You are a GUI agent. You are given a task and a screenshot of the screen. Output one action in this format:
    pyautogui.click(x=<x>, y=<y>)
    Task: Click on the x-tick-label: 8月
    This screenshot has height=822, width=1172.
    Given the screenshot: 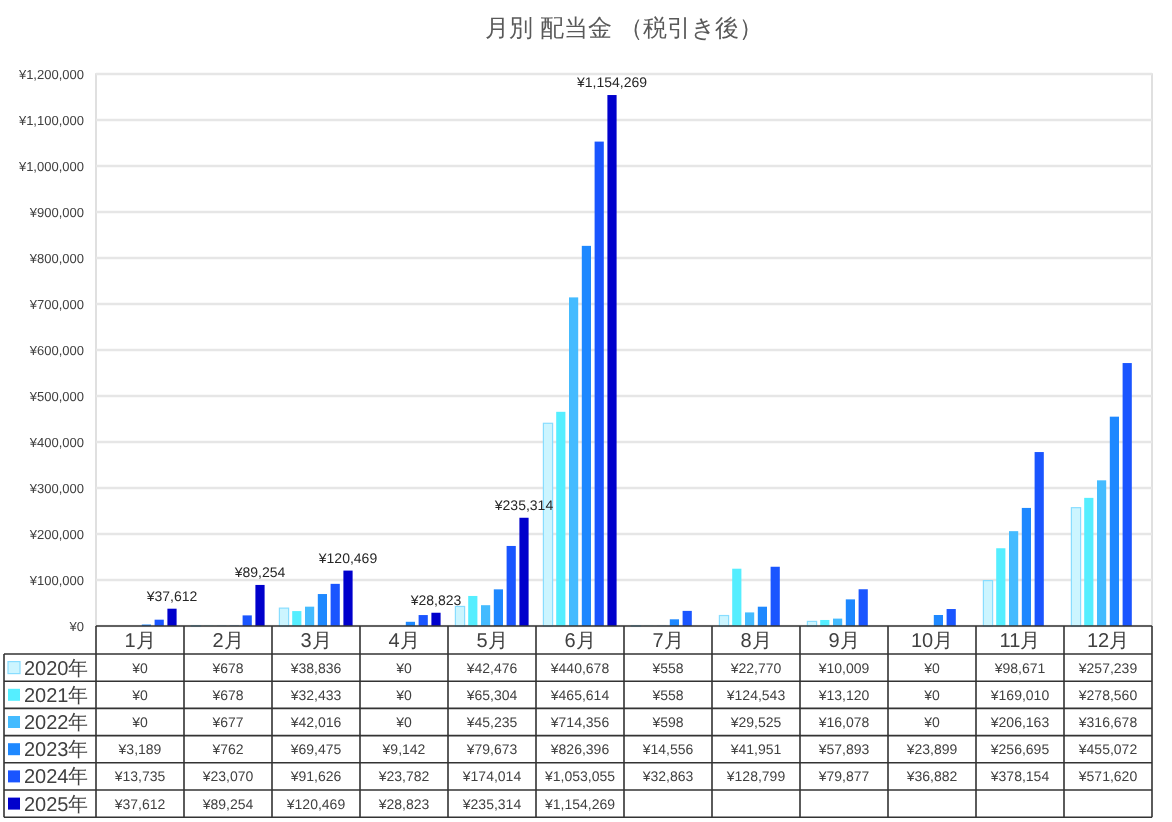 What is the action you would take?
    pyautogui.click(x=756, y=642)
    